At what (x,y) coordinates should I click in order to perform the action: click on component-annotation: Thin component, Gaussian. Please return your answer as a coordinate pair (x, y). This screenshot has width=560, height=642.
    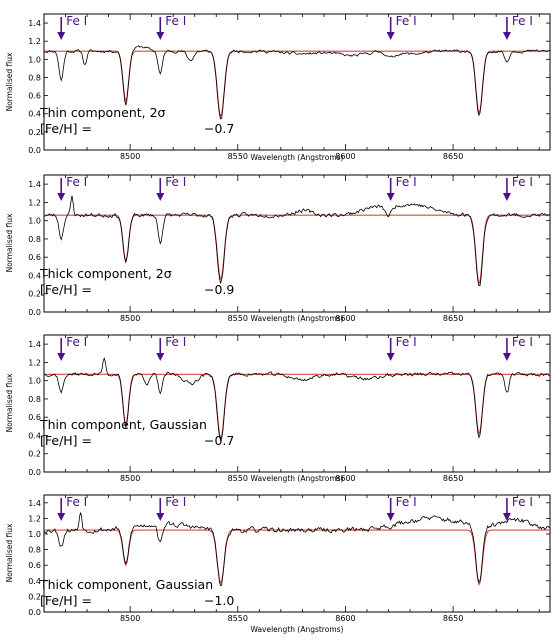
    Looking at the image, I should click on (123, 424).